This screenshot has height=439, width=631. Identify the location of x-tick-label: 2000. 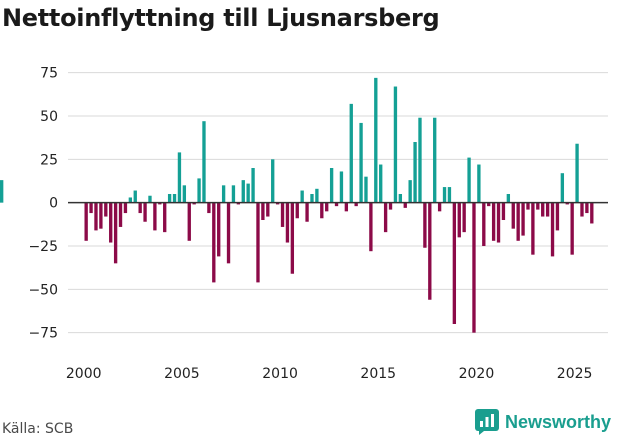
(84, 374).